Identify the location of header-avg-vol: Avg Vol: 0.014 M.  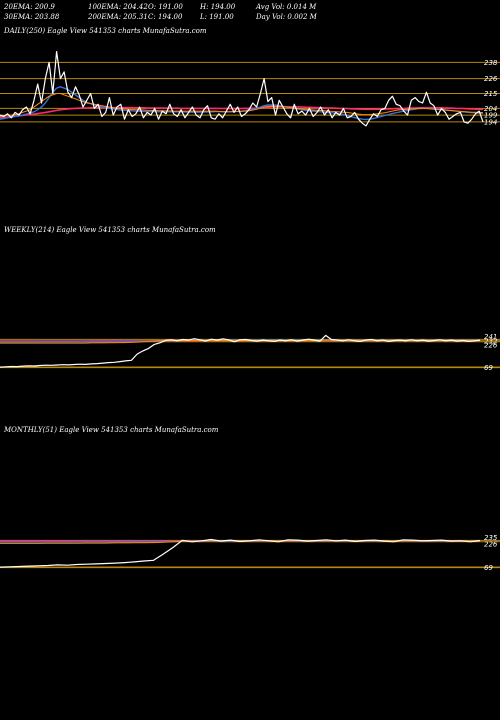
(286, 7).